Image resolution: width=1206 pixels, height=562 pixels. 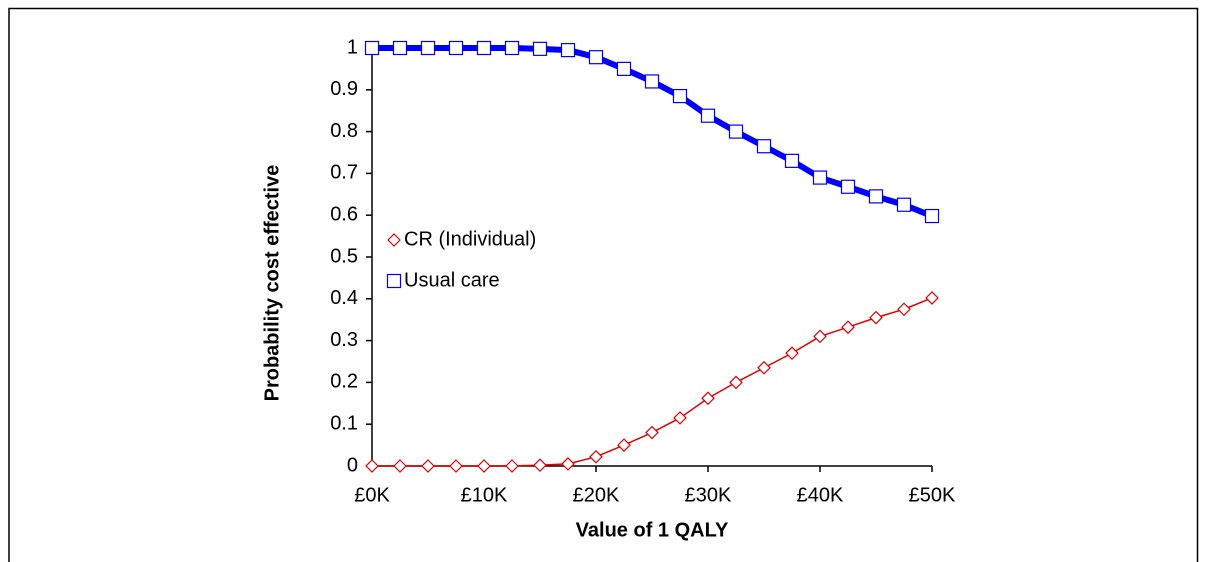 I want to click on legend-label: CR (Individual), so click(x=470, y=239).